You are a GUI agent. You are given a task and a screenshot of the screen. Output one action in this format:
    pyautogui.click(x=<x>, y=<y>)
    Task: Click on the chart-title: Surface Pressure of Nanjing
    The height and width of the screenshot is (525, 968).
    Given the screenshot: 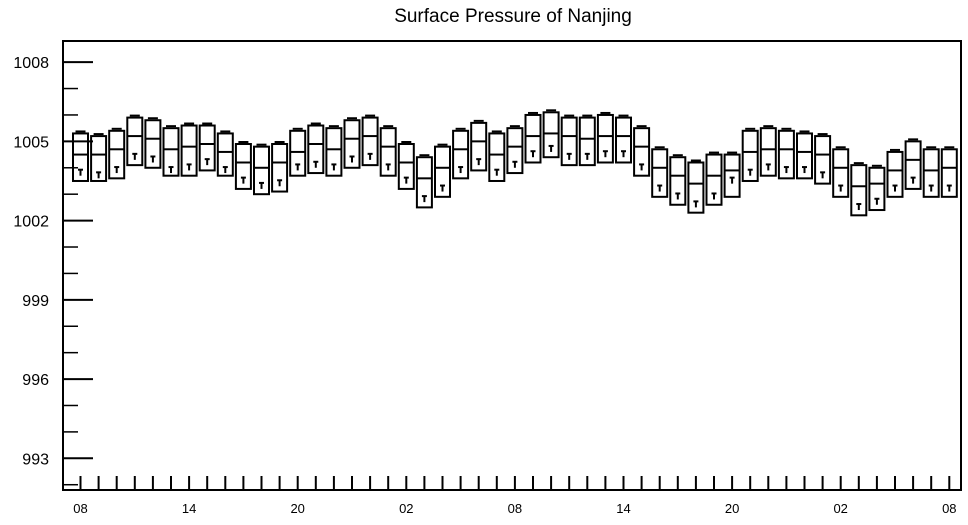 What is the action you would take?
    pyautogui.click(x=513, y=16)
    